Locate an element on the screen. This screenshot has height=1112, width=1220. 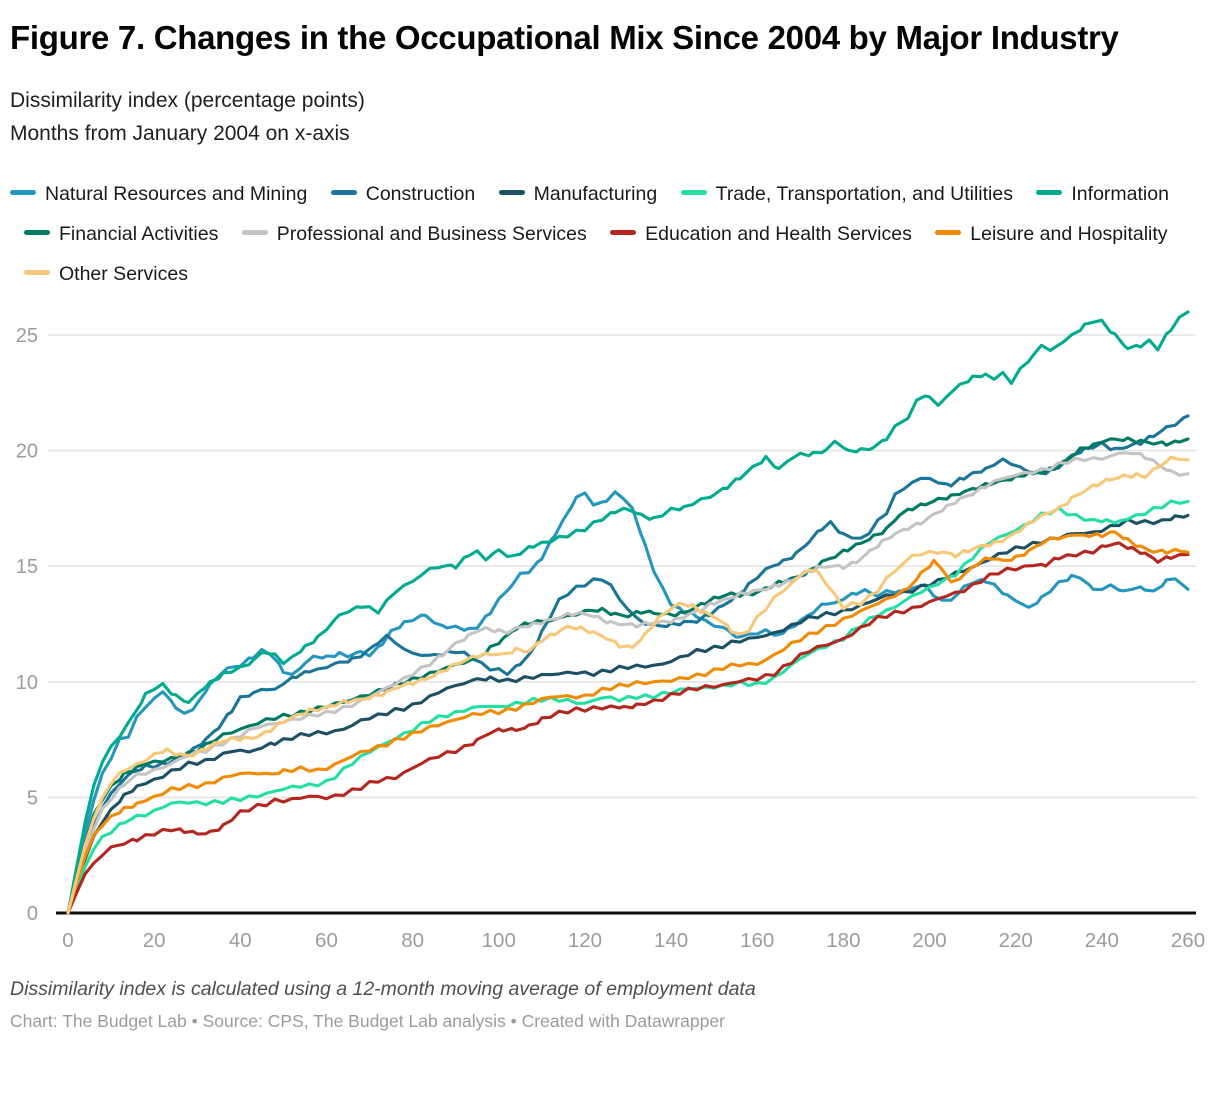
y-tick-label: 5 is located at coordinates (32, 798).